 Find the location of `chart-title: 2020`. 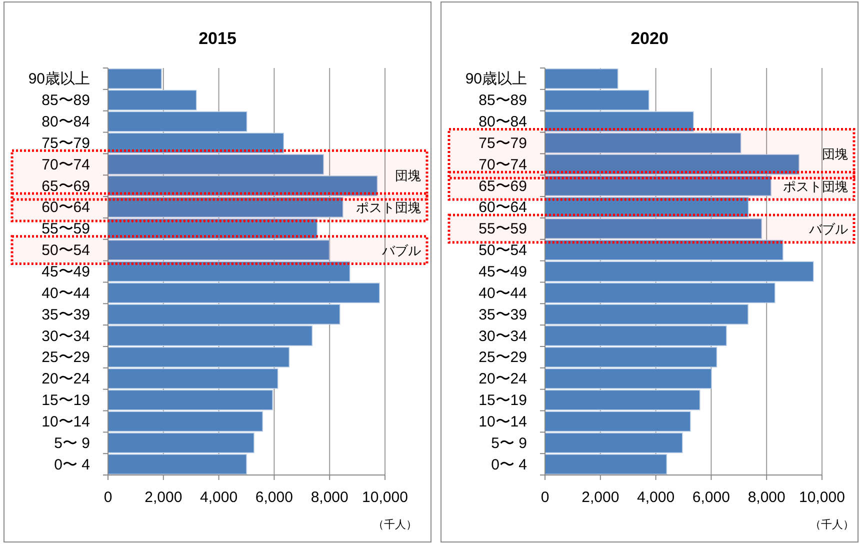

chart-title: 2020 is located at coordinates (649, 38).